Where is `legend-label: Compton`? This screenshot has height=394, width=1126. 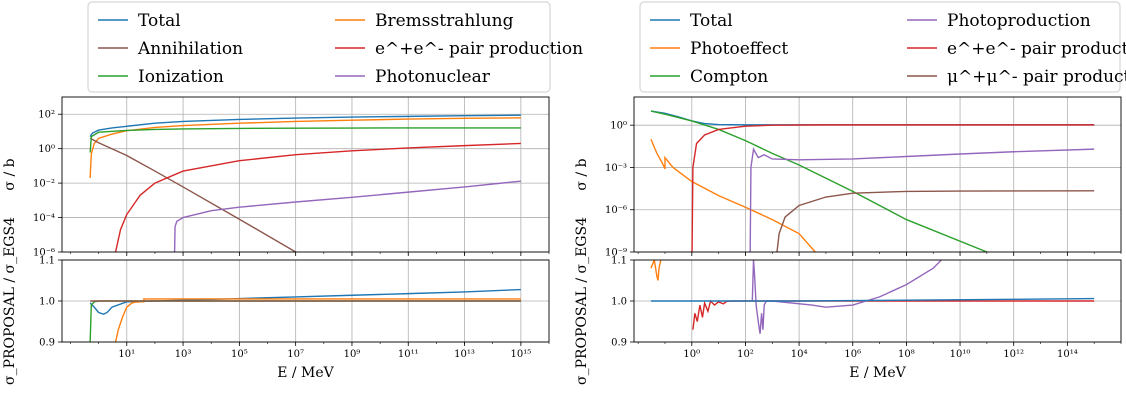
legend-label: Compton is located at coordinates (729, 77).